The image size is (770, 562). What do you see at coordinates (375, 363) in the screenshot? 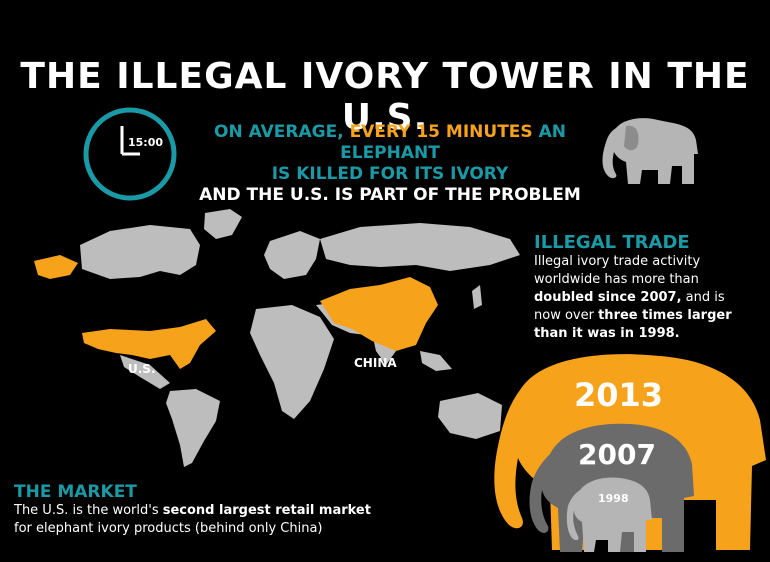
I see `china-label: CHINA` at bounding box center [375, 363].